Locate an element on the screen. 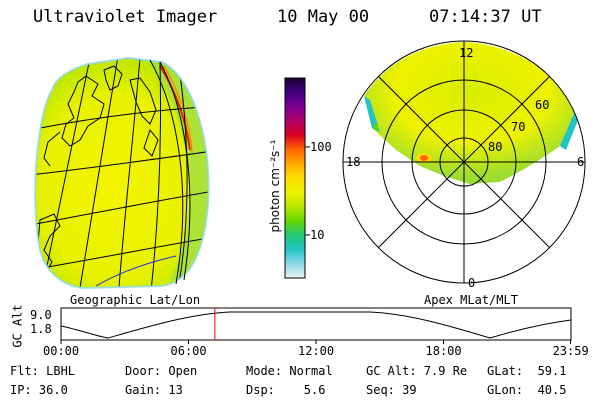  colorbar is located at coordinates (297, 178).